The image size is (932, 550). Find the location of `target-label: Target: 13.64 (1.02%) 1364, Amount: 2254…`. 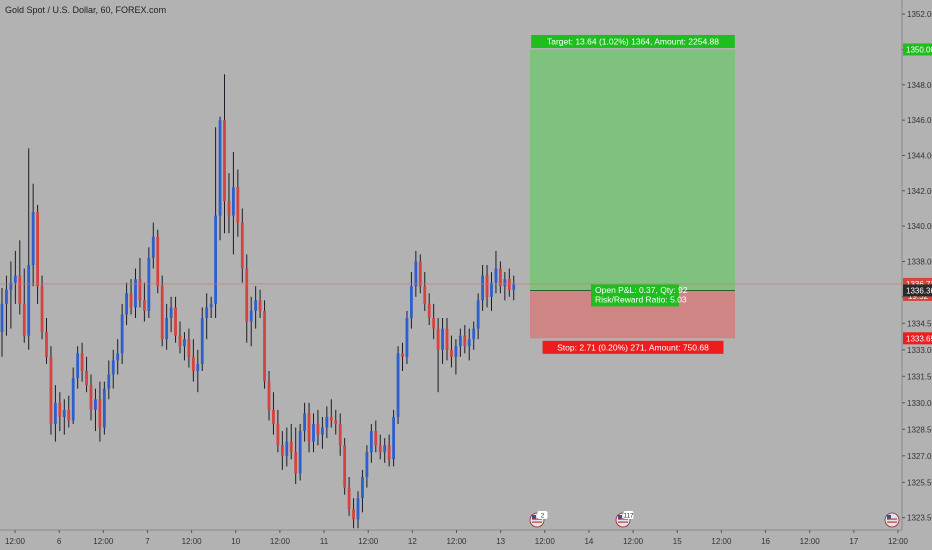

target-label: Target: 13.64 (1.02%) 1364, Amount: 2254… is located at coordinates (633, 41).